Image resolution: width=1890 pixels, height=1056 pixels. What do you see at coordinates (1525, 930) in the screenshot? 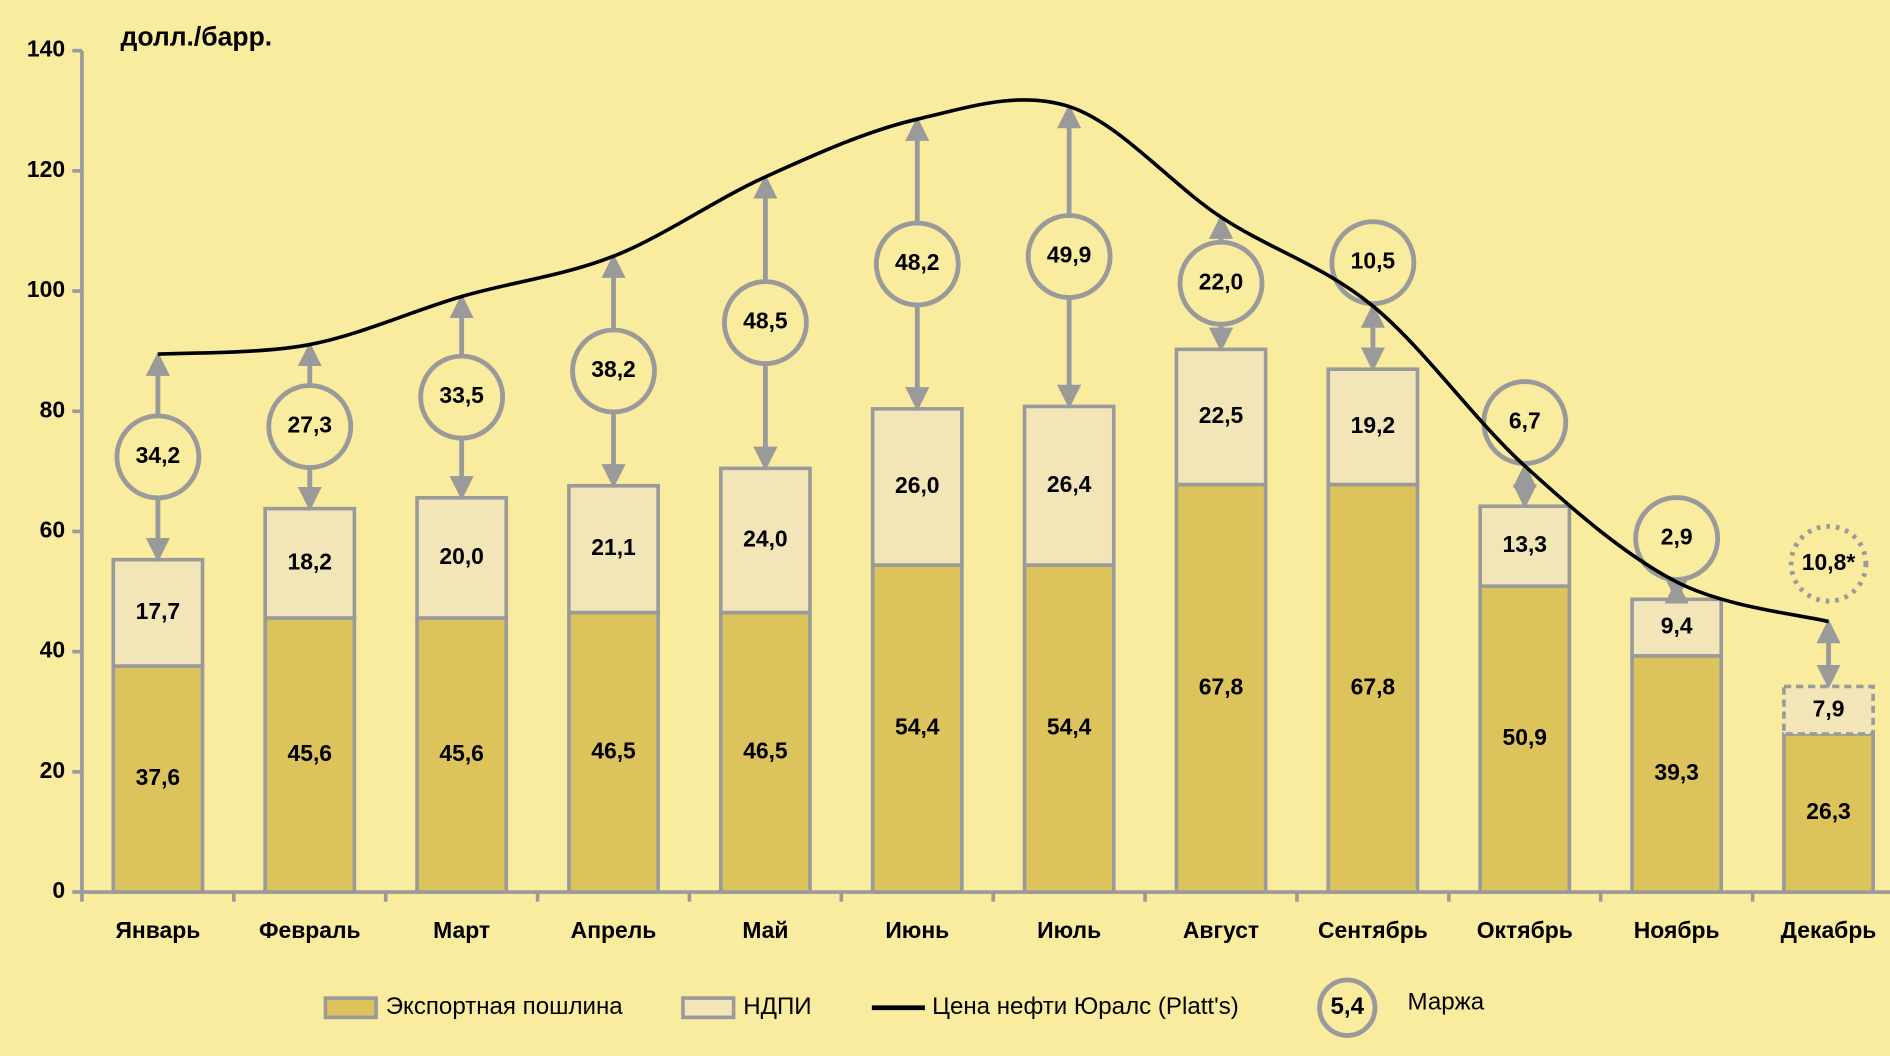
I see `x-tick-label: Октябрь` at bounding box center [1525, 930].